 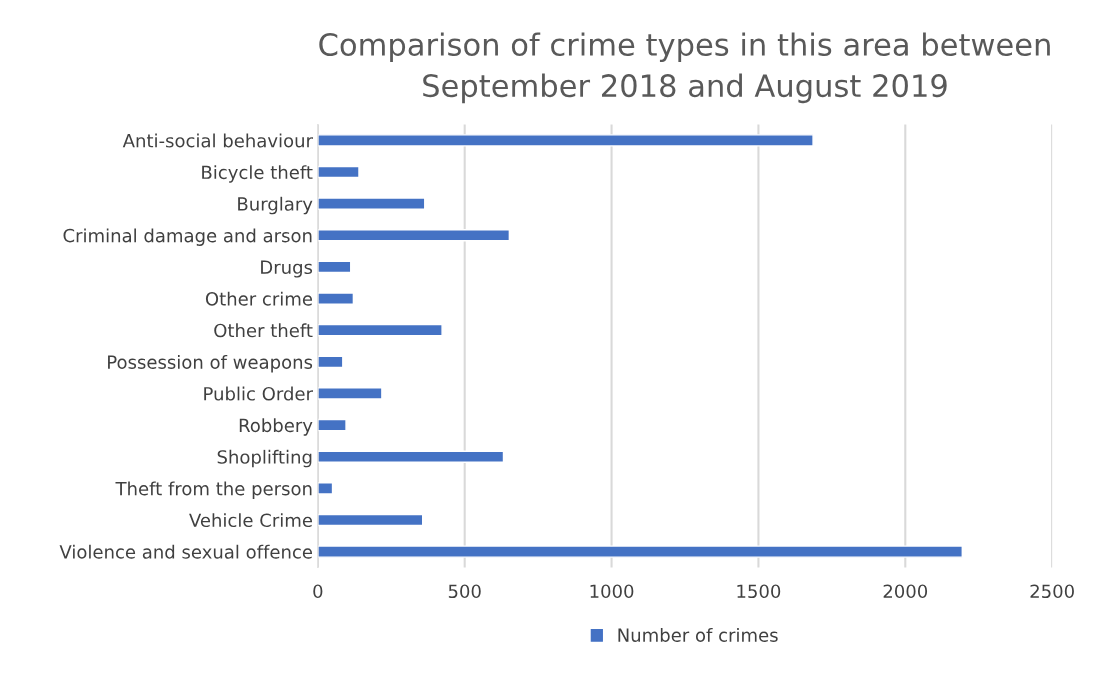 I want to click on x-tick-label: 1500, so click(x=759, y=591).